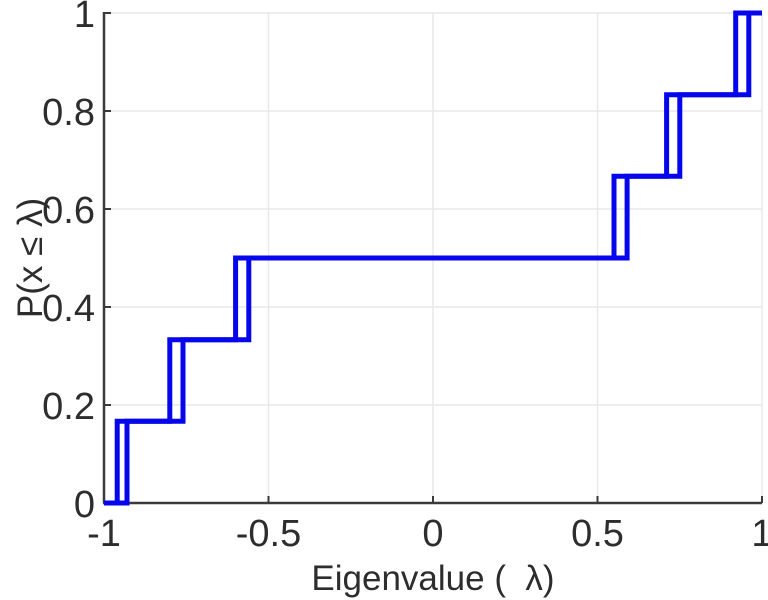 Image resolution: width=768 pixels, height=600 pixels. I want to click on y-tick-label: 0.2, so click(68, 407).